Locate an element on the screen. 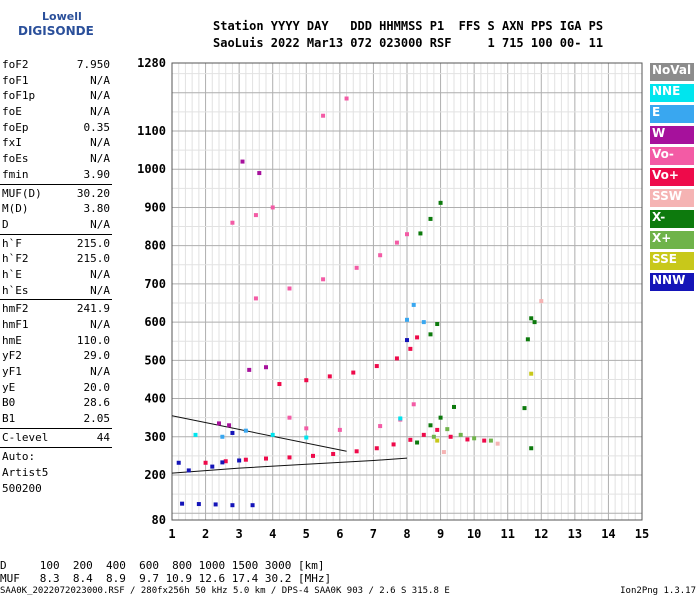 The image size is (700, 600). x-tick-label: 1 is located at coordinates (171, 534).